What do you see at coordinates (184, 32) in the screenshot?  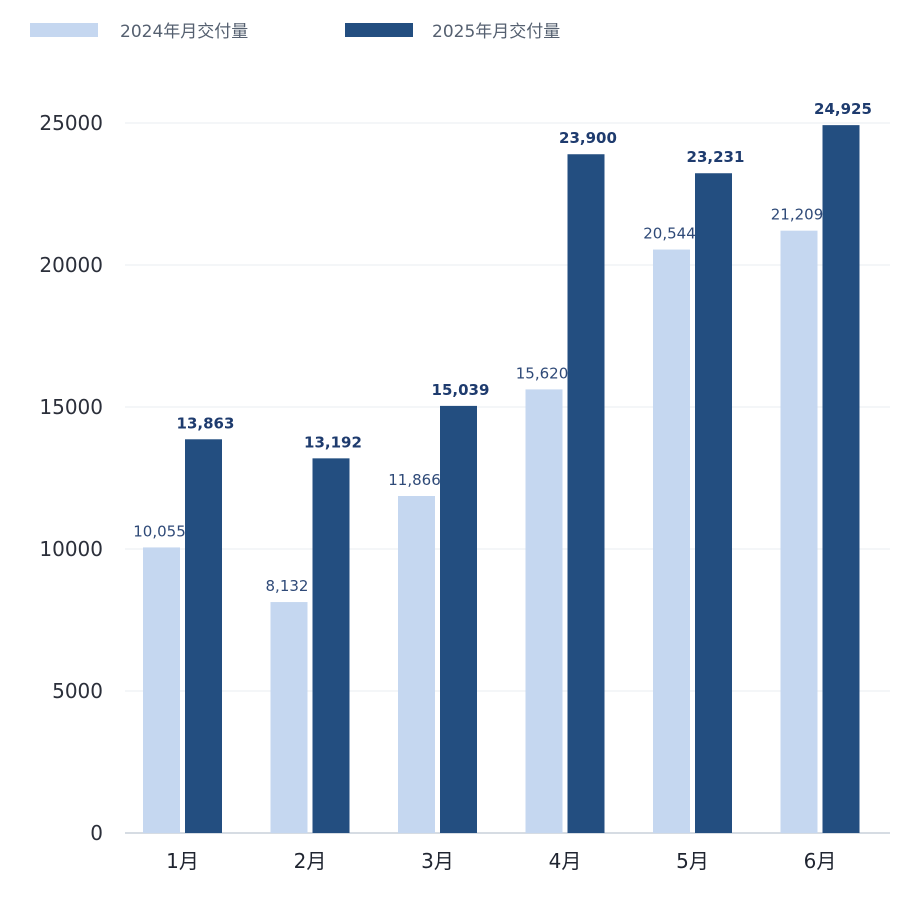 I see `legend-label-2024: 2024年月交付量` at bounding box center [184, 32].